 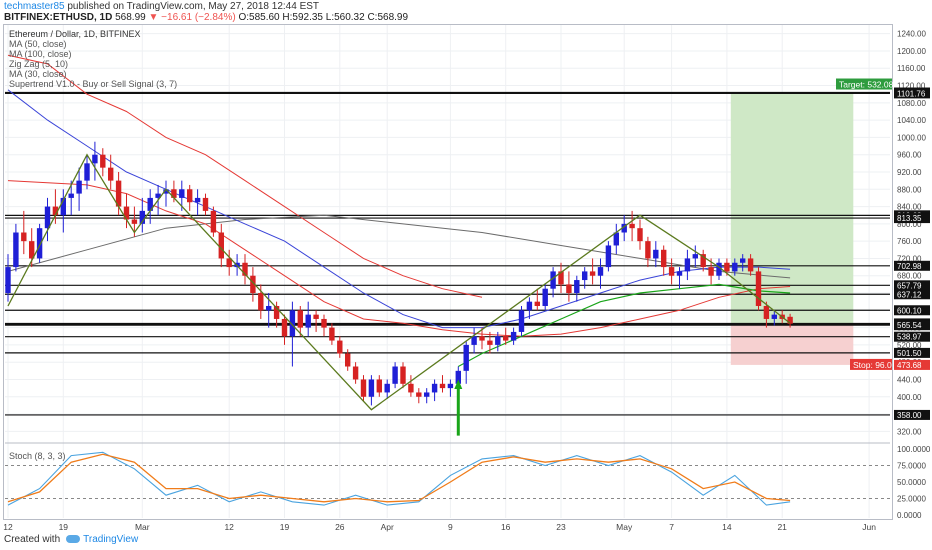 What do you see at coordinates (38, 44) in the screenshot?
I see `legend-item-ma50: MA (50, close)` at bounding box center [38, 44].